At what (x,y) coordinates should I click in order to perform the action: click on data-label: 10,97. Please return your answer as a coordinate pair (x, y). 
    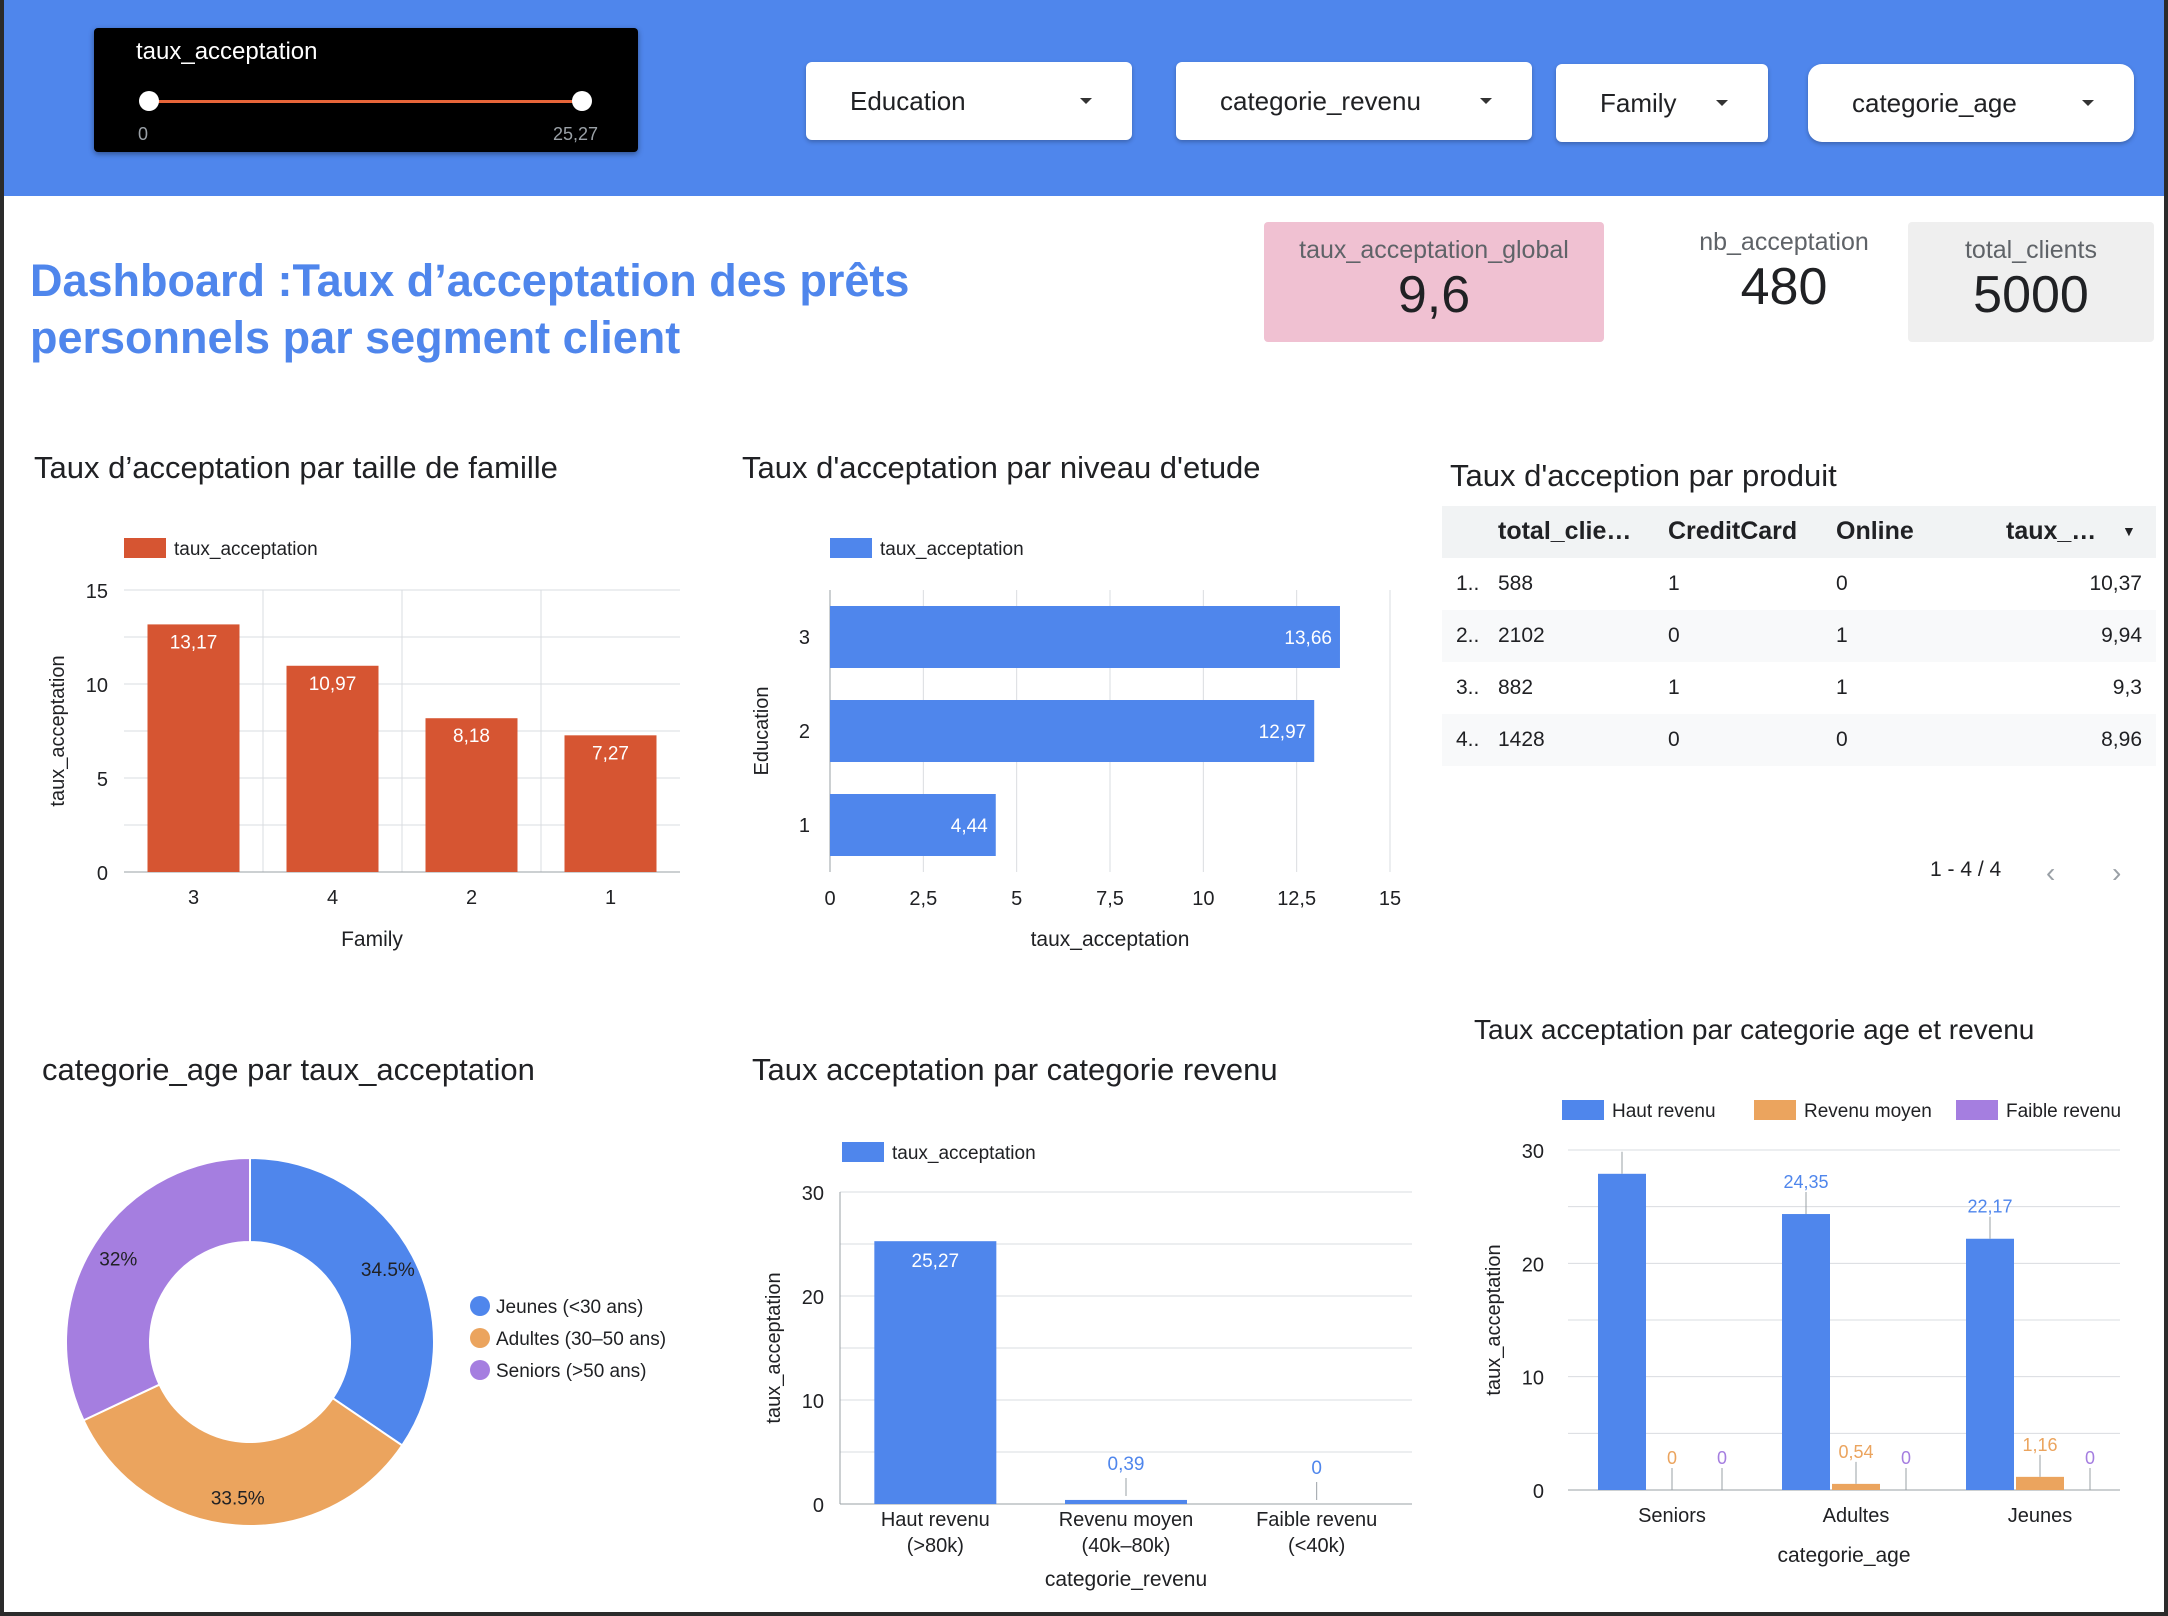
    Looking at the image, I should click on (333, 684).